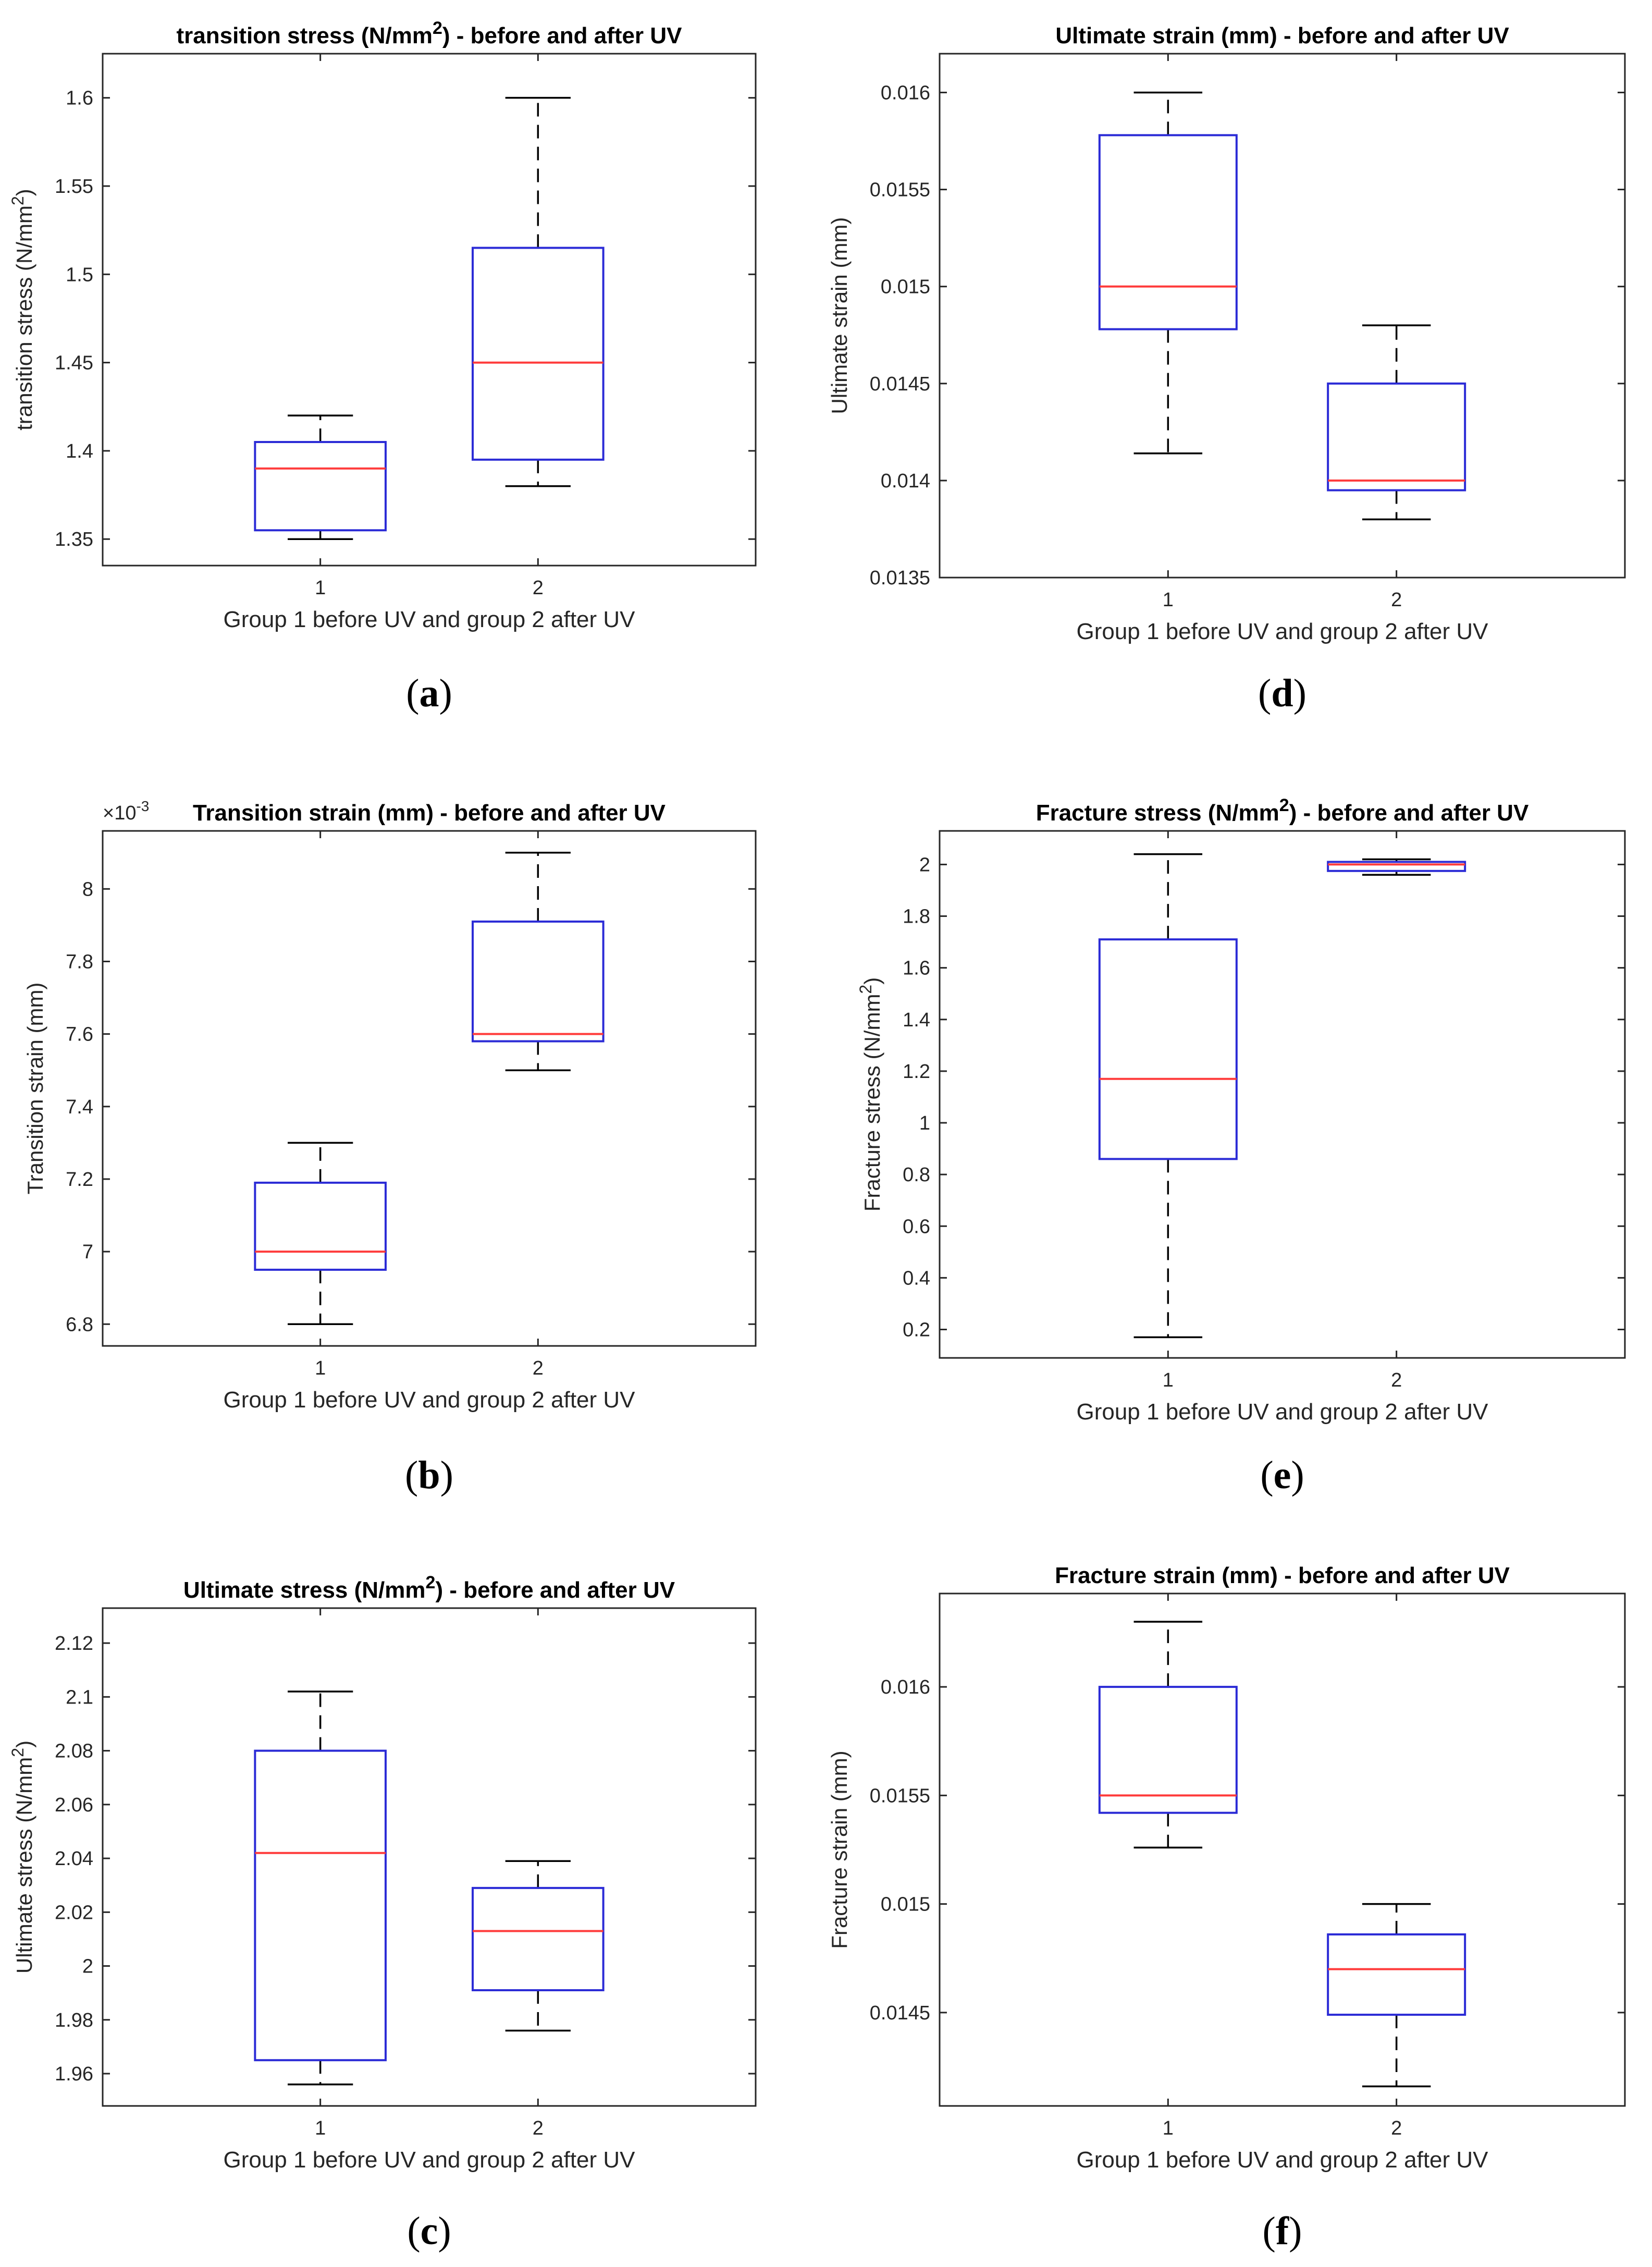  I want to click on panel-caption: (a), so click(429, 693).